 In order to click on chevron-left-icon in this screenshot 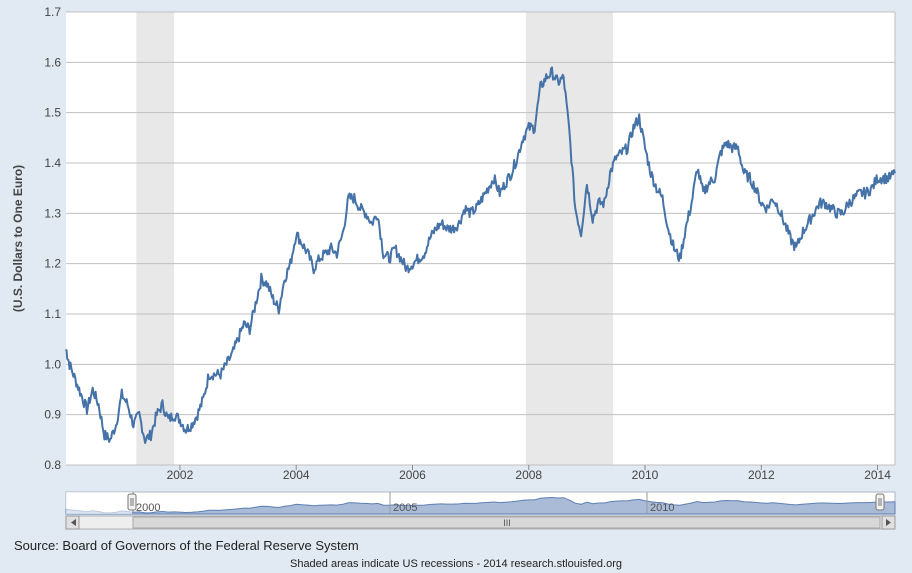, I will do `click(73, 522)`.